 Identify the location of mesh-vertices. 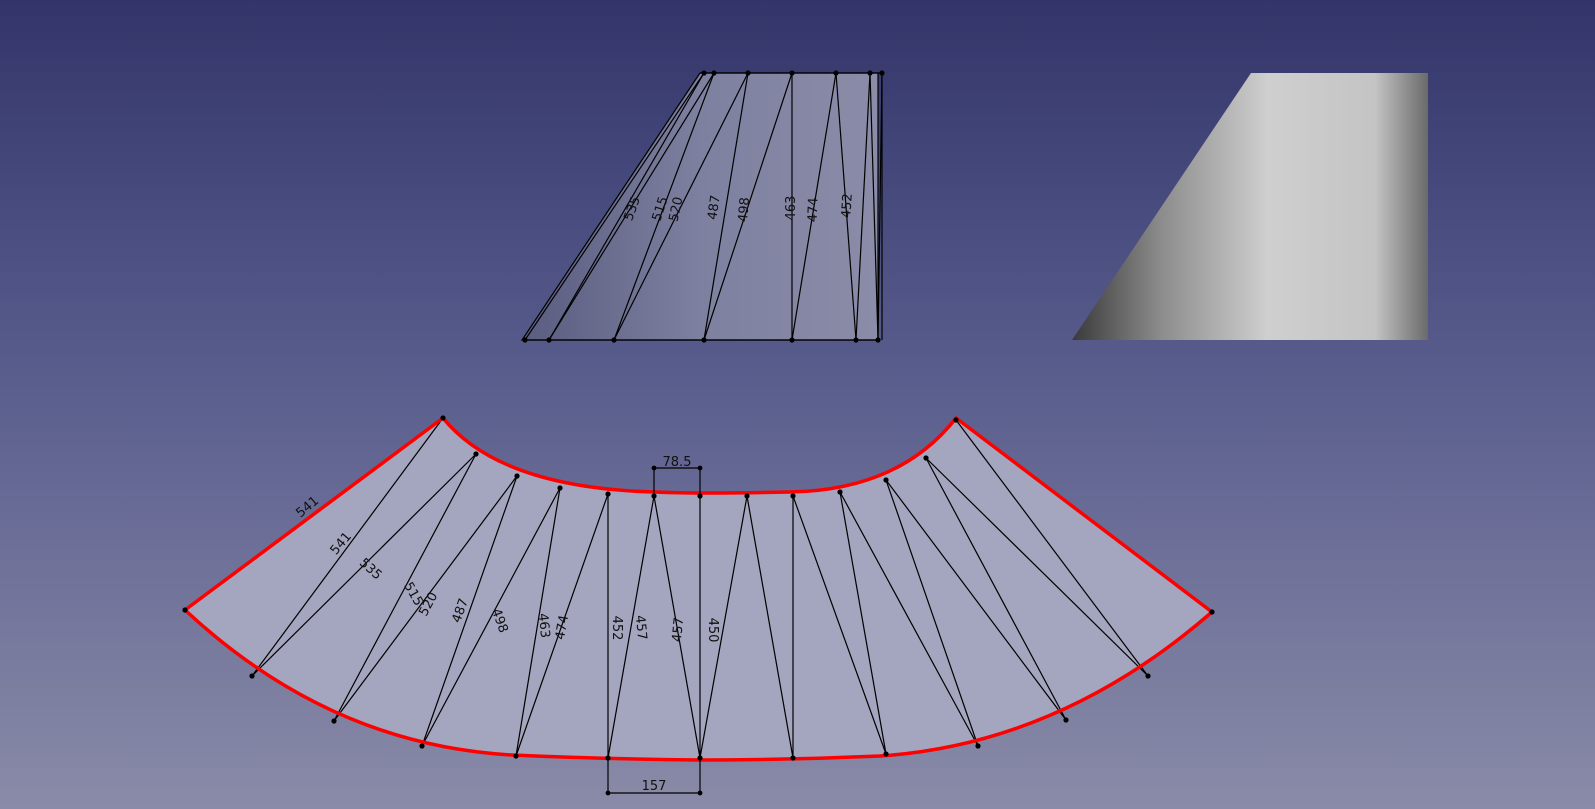
(703, 206).